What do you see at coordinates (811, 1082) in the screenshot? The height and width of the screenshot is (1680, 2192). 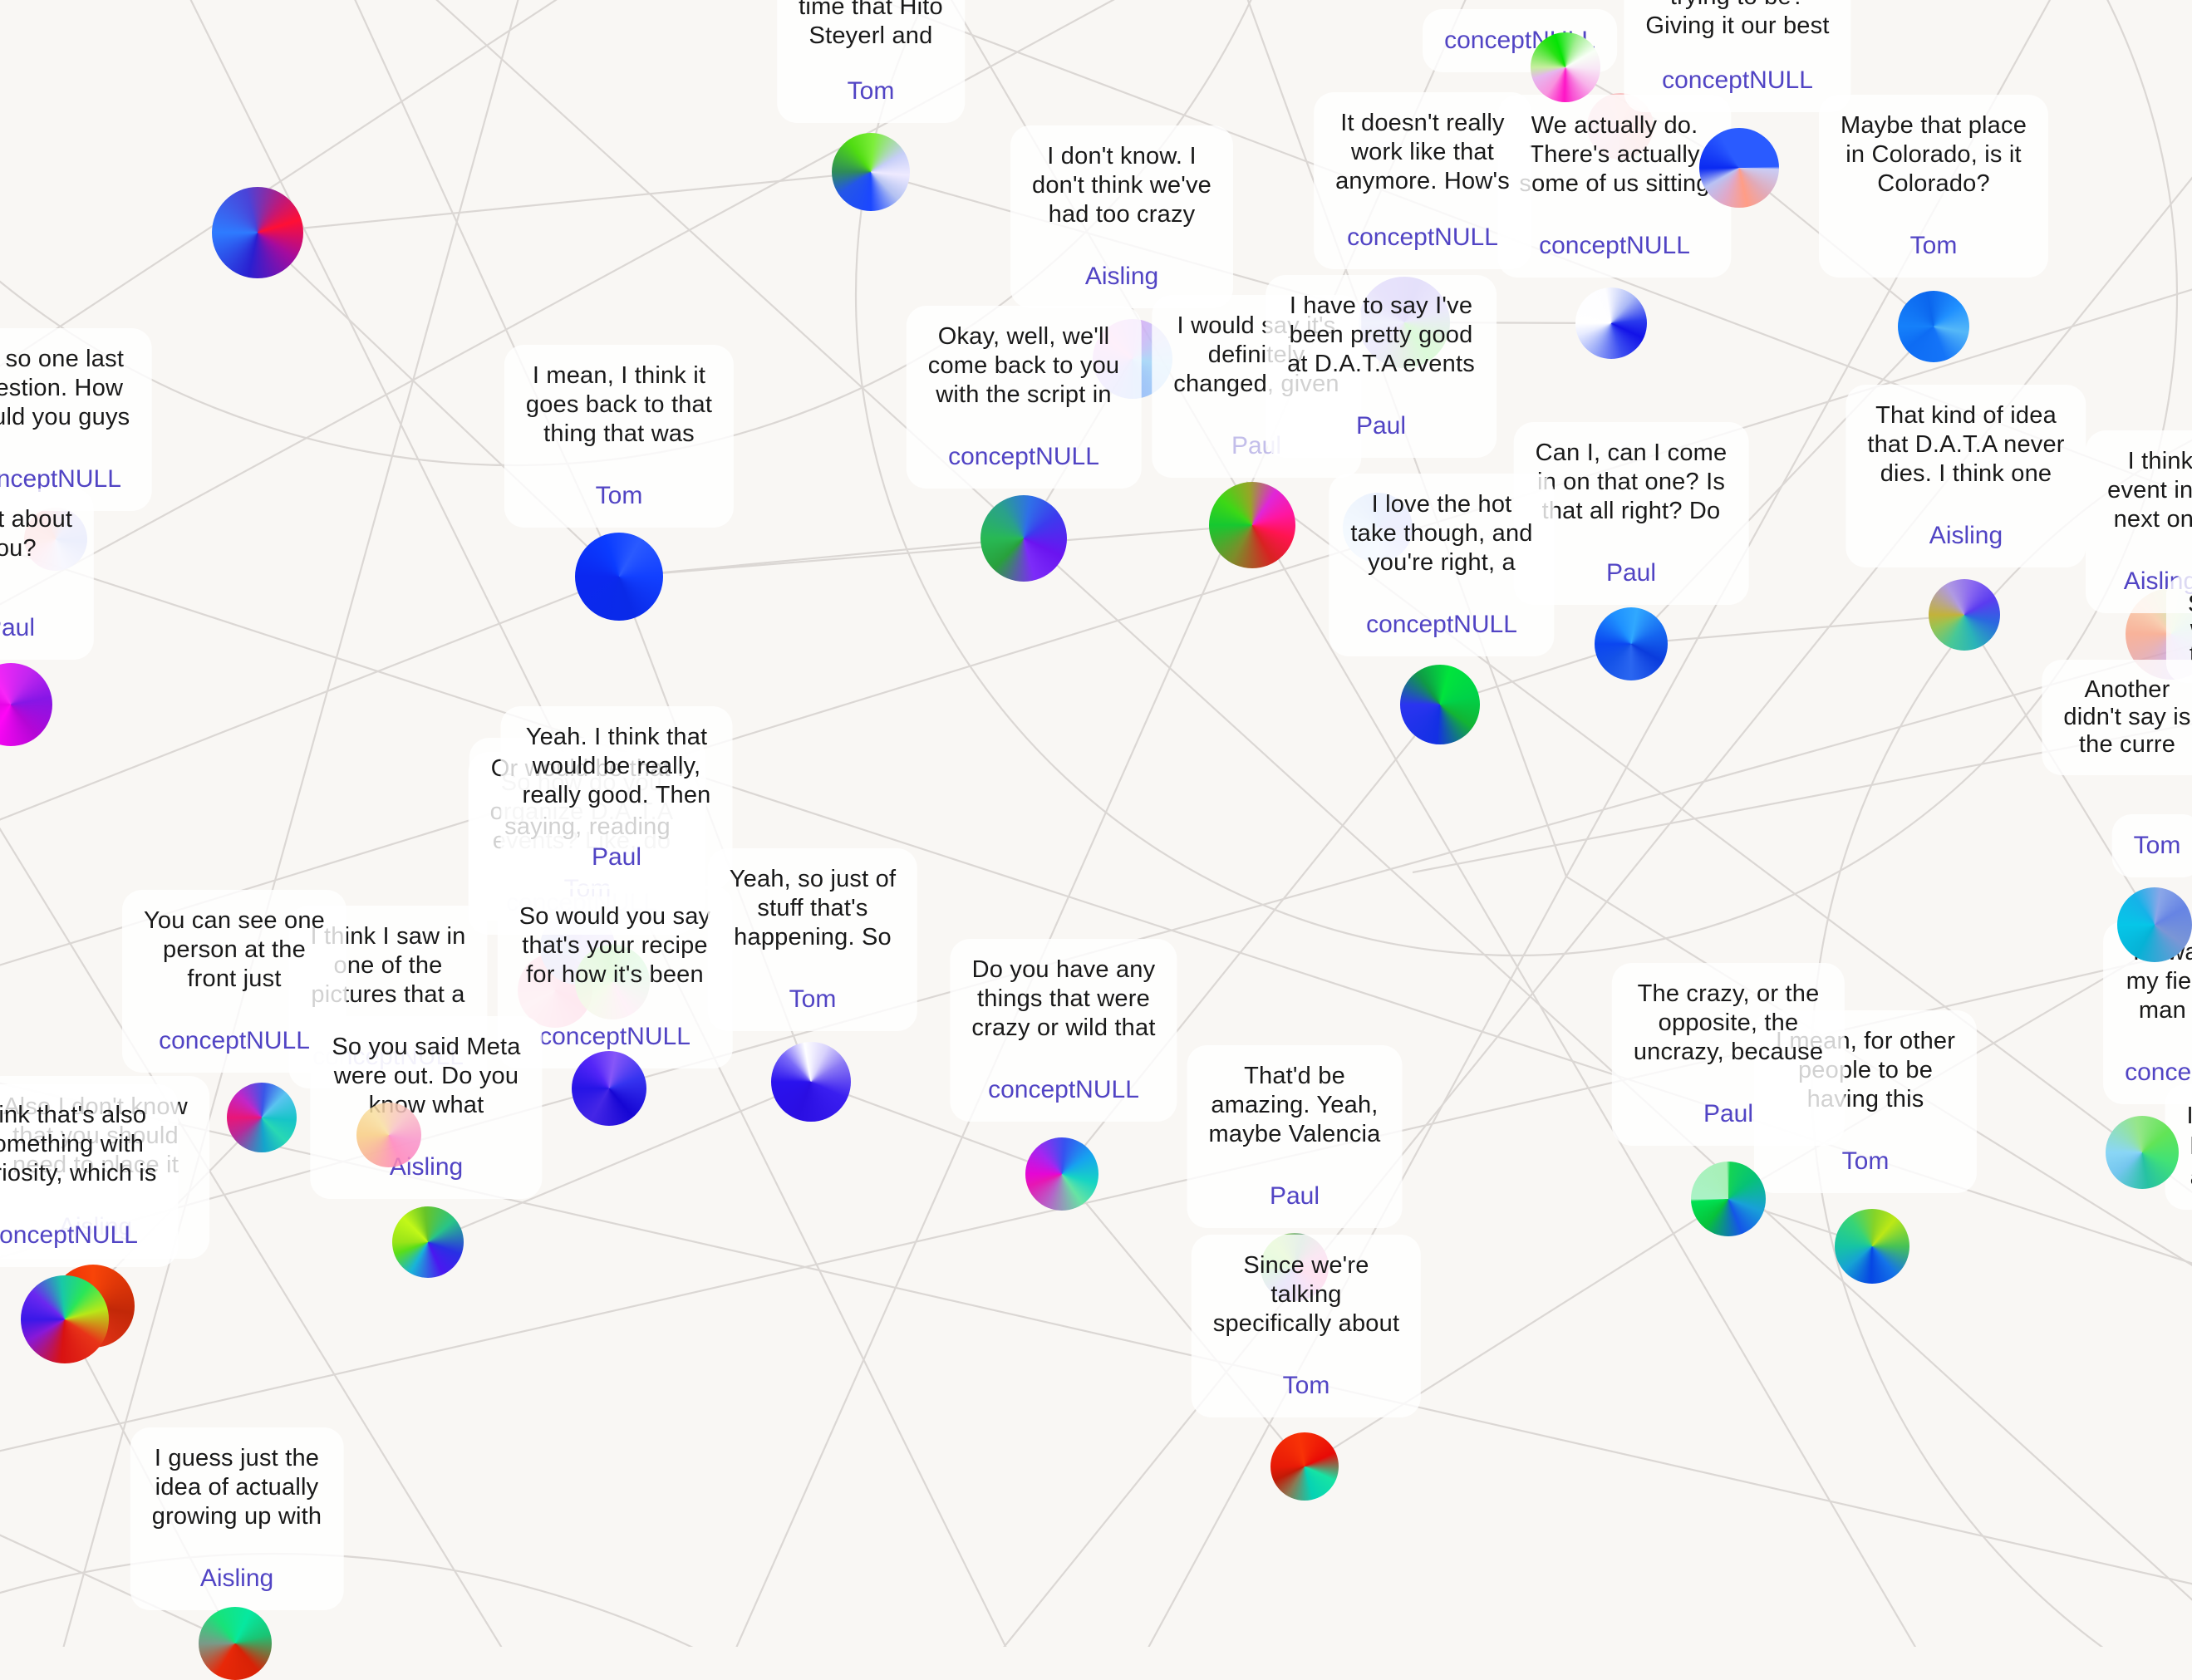 I see `concept-node-yeah-so-just-node` at bounding box center [811, 1082].